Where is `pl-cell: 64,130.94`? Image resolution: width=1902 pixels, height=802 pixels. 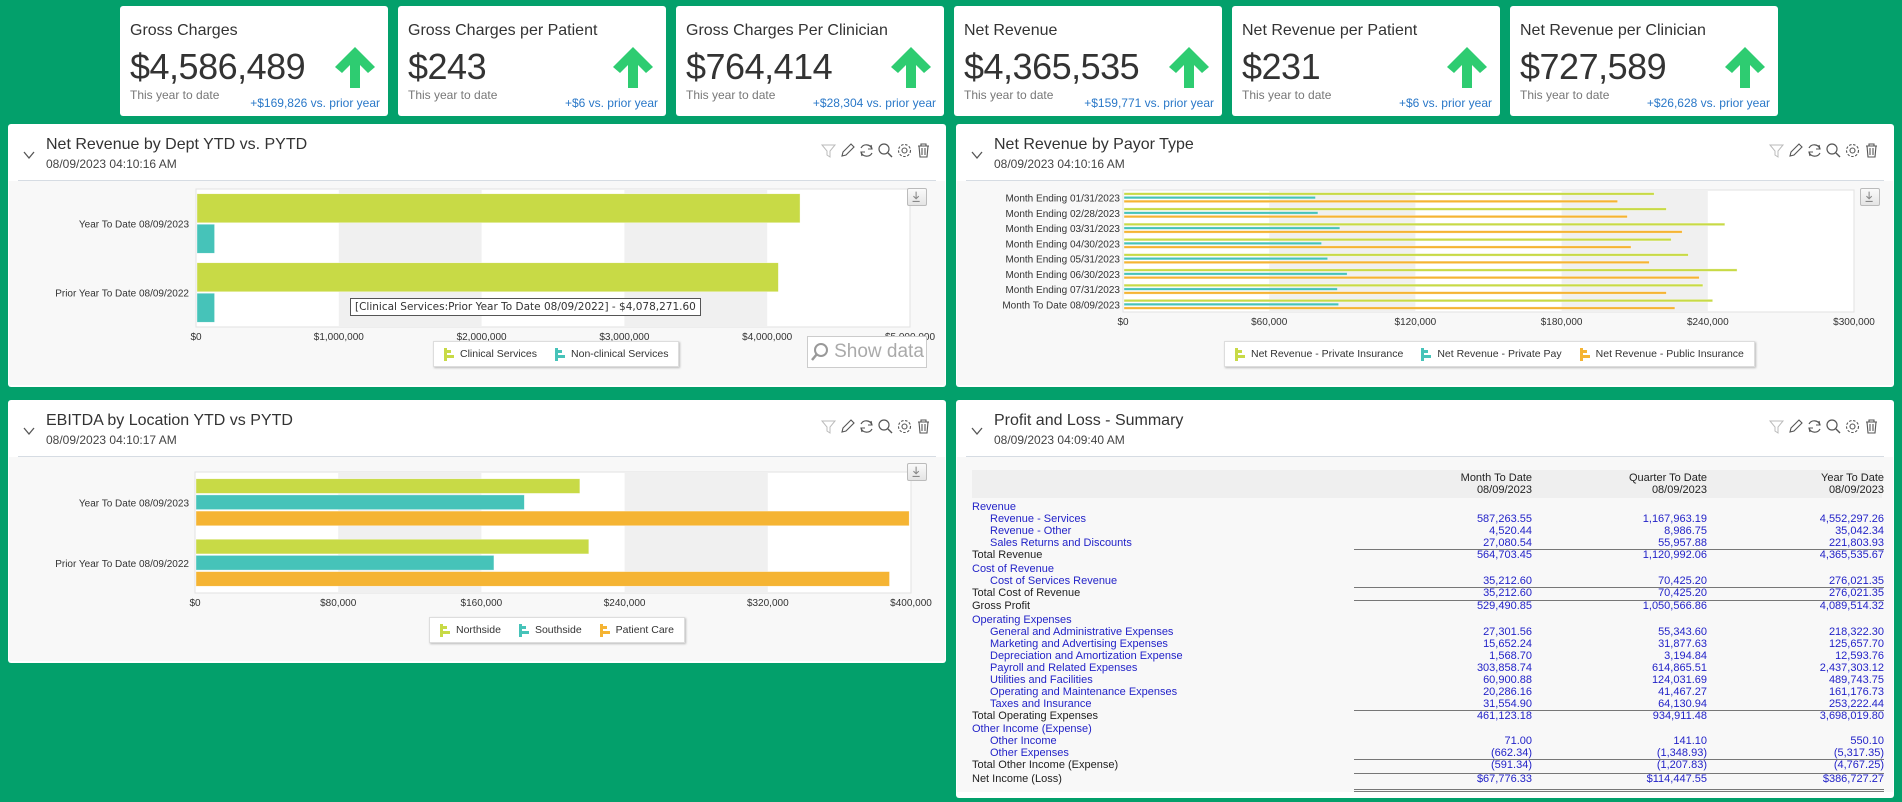 pl-cell: 64,130.94 is located at coordinates (1682, 703).